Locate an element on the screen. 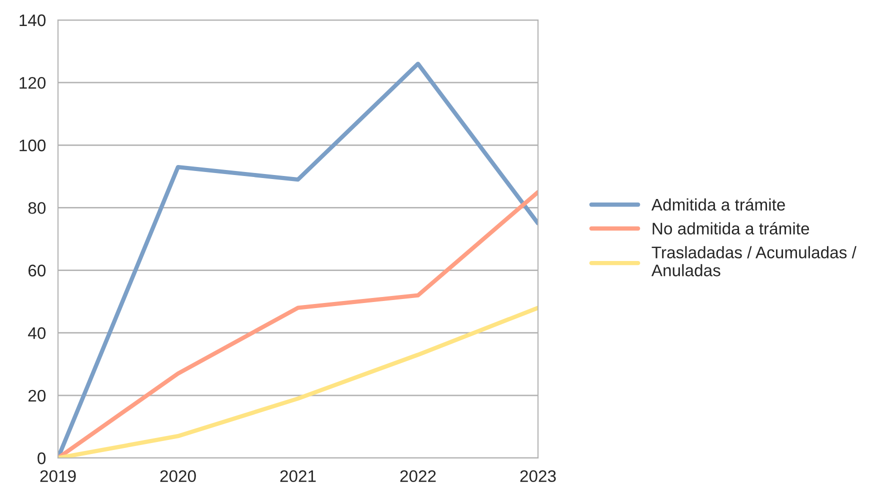 The width and height of the screenshot is (878, 490). y-tick-label: 80 is located at coordinates (37, 208).